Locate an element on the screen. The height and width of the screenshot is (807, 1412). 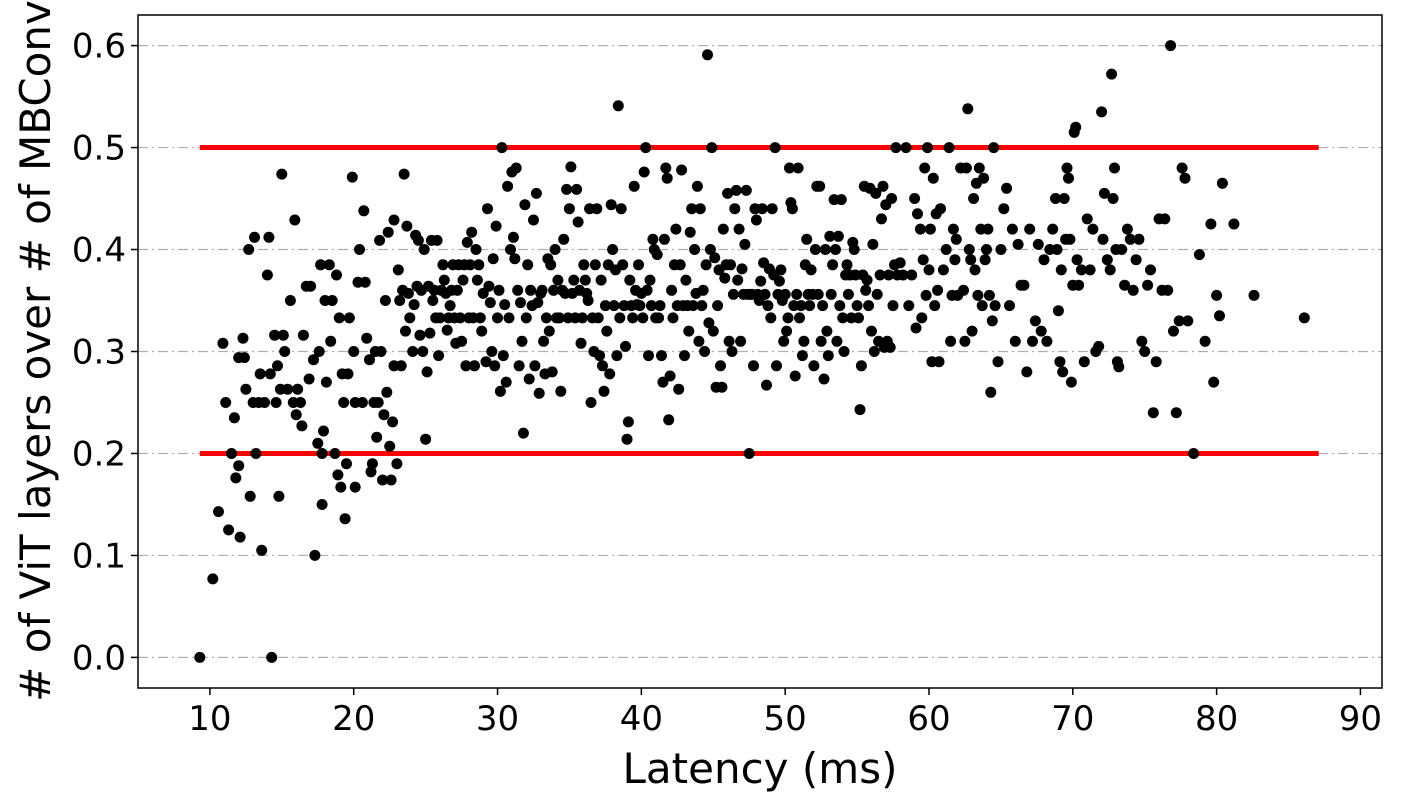
x-tick-label: 60 is located at coordinates (928, 719).